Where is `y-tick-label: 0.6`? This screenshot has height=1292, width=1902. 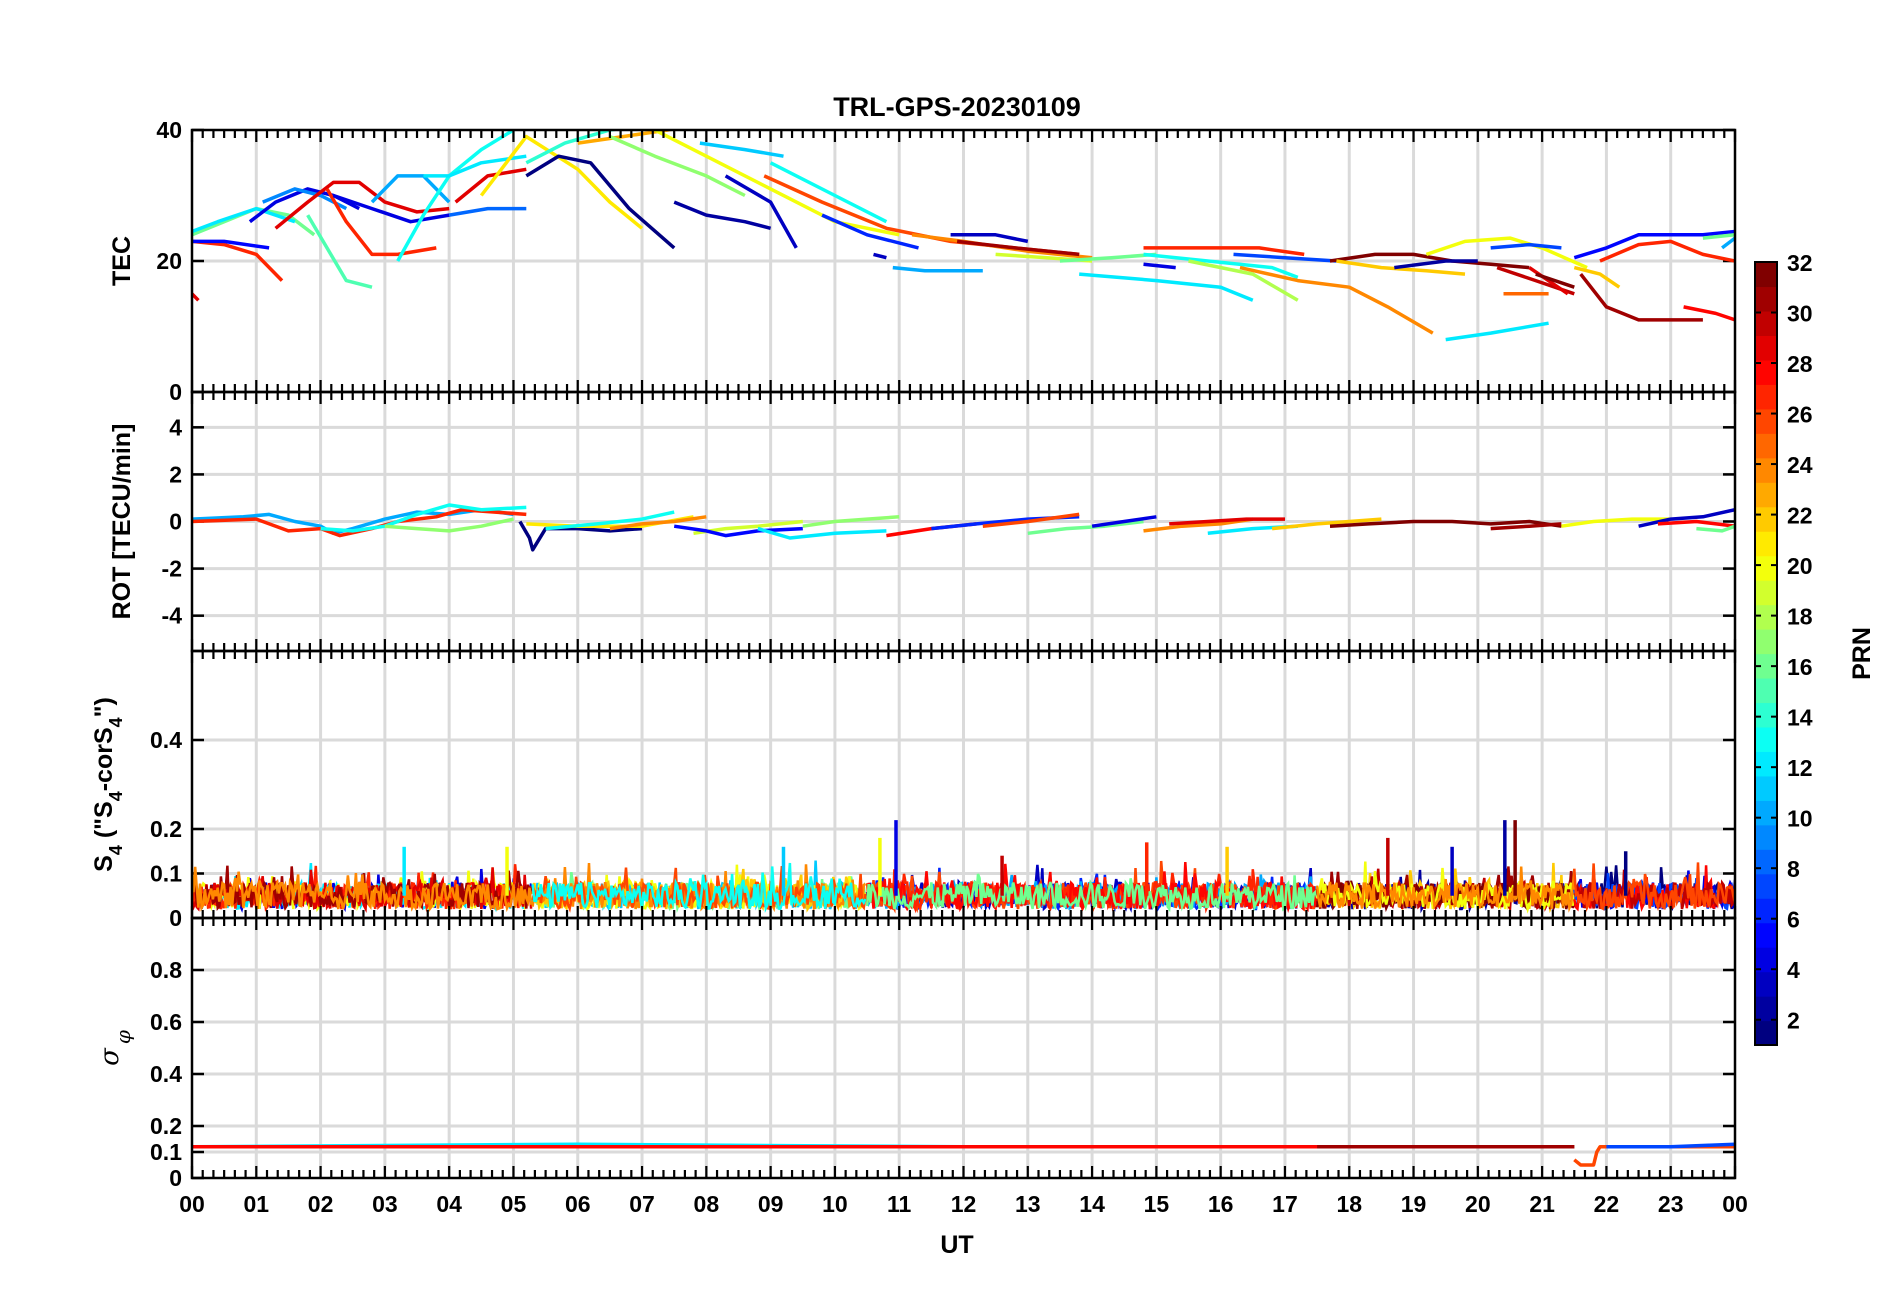 y-tick-label: 0.6 is located at coordinates (166, 1022).